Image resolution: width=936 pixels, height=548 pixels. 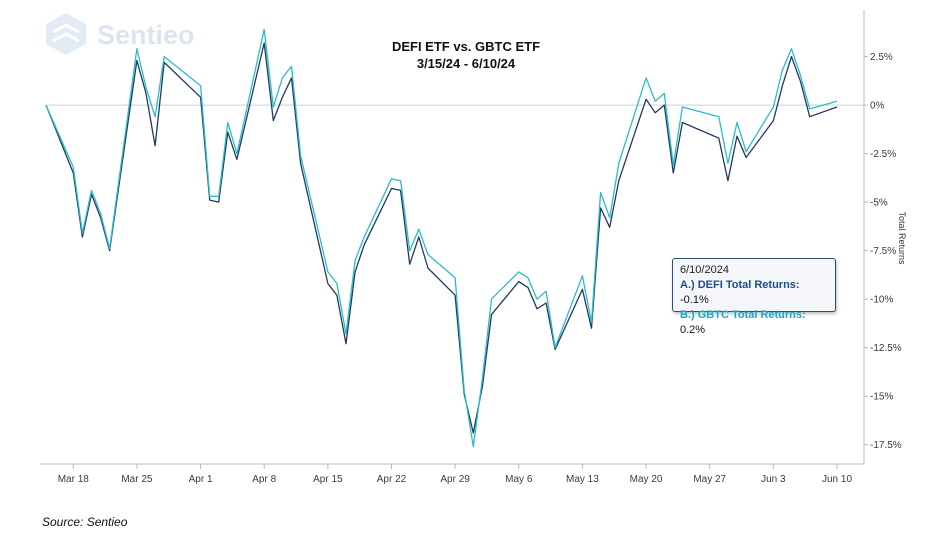 What do you see at coordinates (693, 330) in the screenshot?
I see `tooltip-b-value: 0.2%` at bounding box center [693, 330].